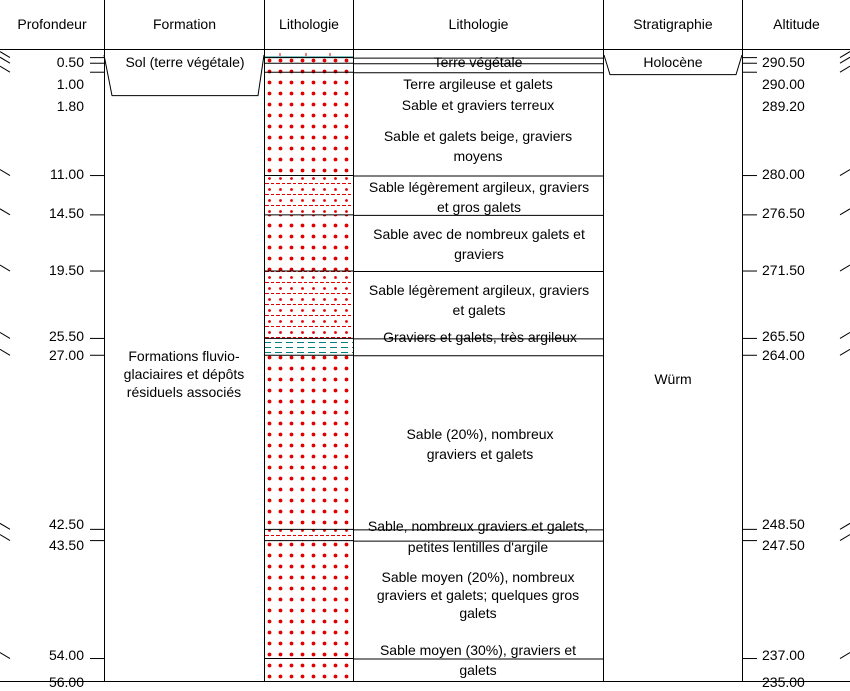  What do you see at coordinates (783, 106) in the screenshot?
I see `altitude-label: 289.20` at bounding box center [783, 106].